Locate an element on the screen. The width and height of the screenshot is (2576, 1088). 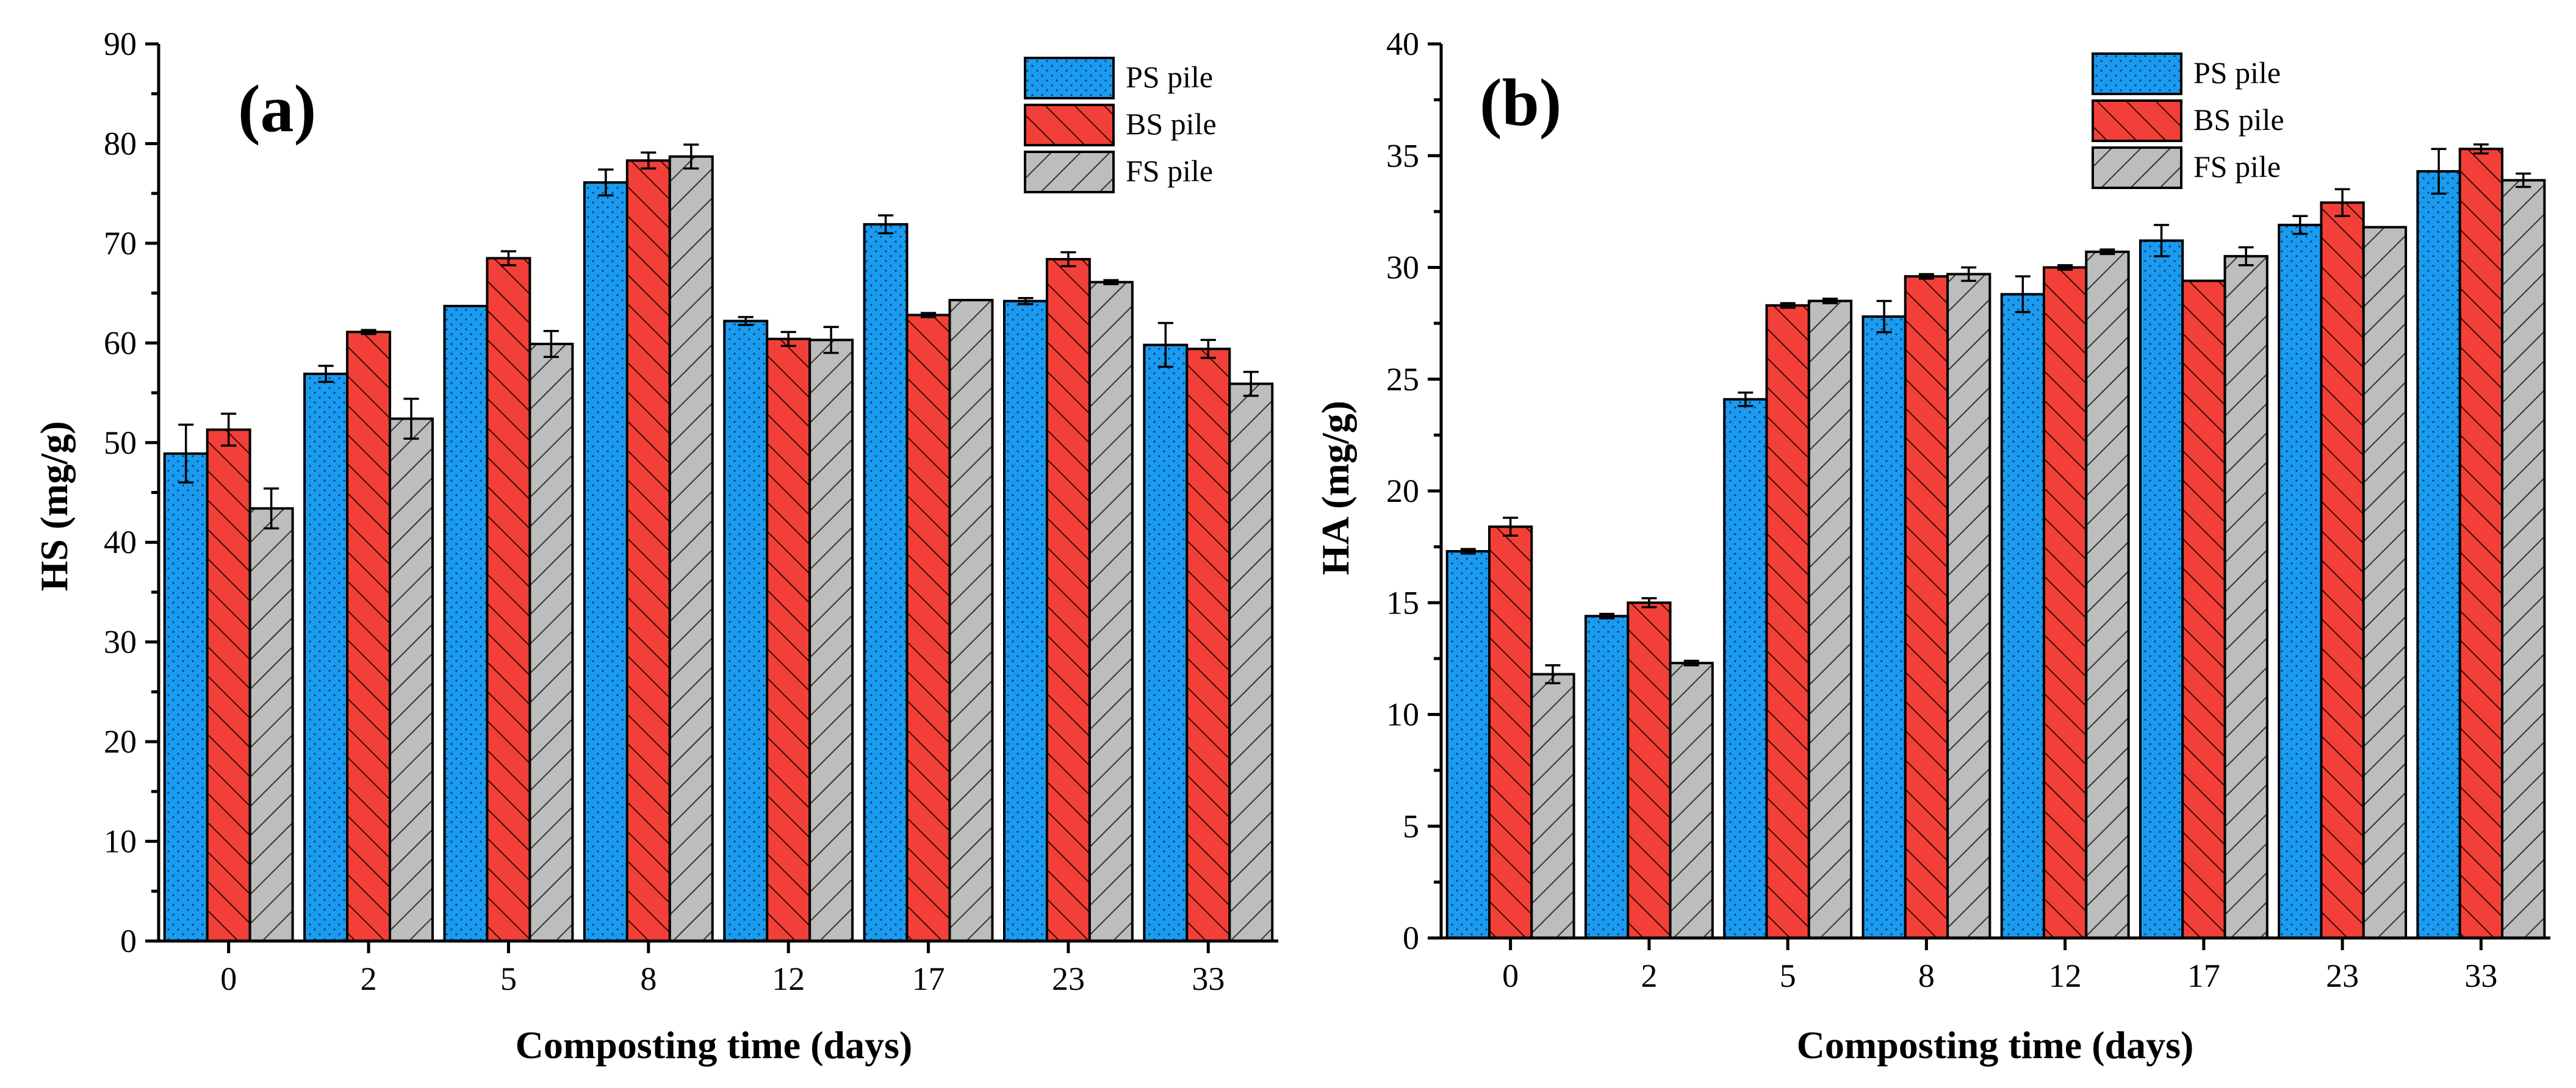
y-tick-label: 10 is located at coordinates (1402, 714).